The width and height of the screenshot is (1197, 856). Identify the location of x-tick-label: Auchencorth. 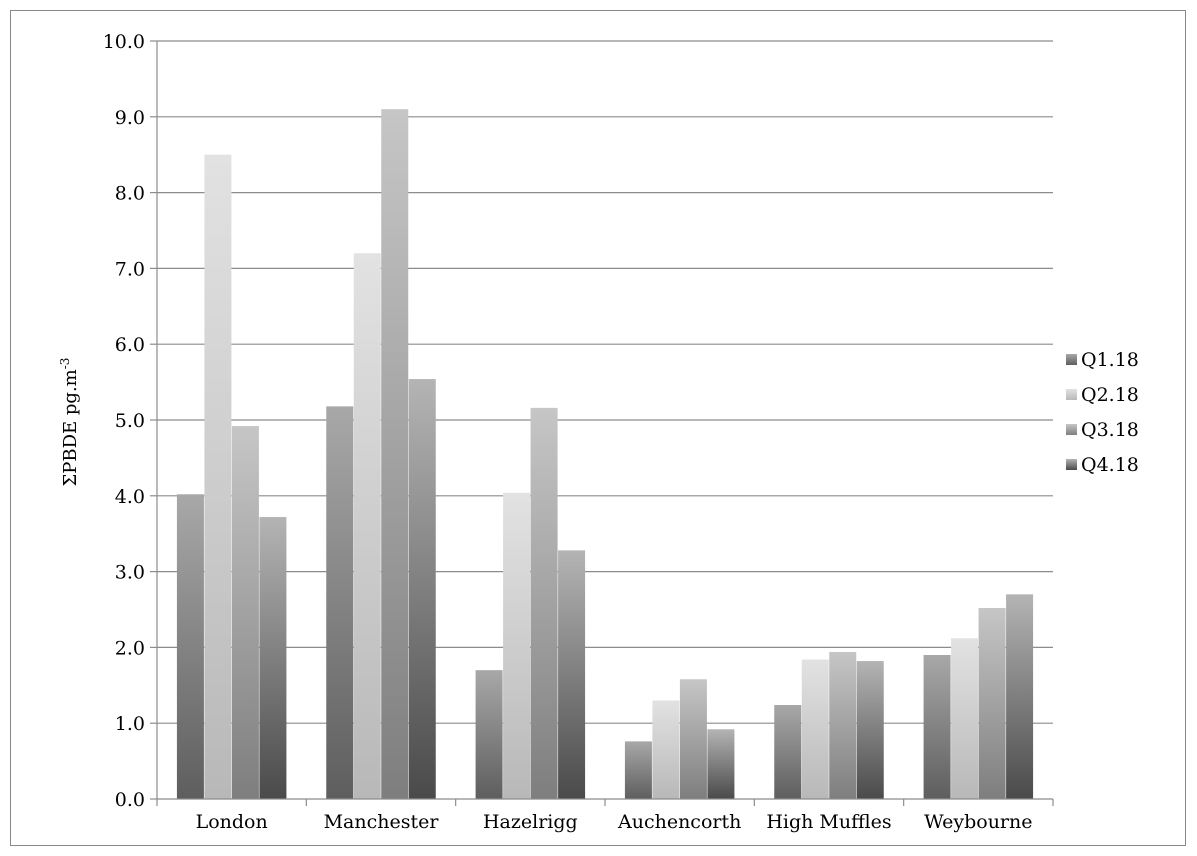
(679, 822).